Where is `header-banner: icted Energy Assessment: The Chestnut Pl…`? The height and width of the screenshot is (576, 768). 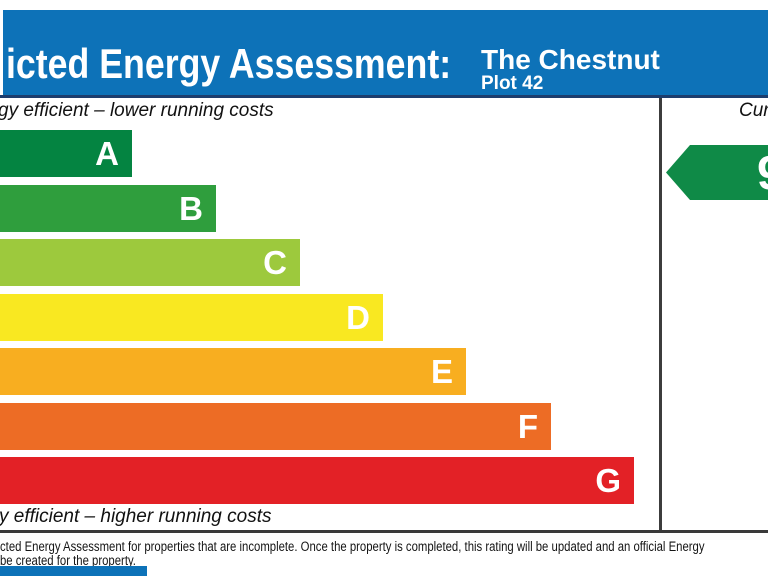 header-banner: icted Energy Assessment: The Chestnut Pl… is located at coordinates (385, 52).